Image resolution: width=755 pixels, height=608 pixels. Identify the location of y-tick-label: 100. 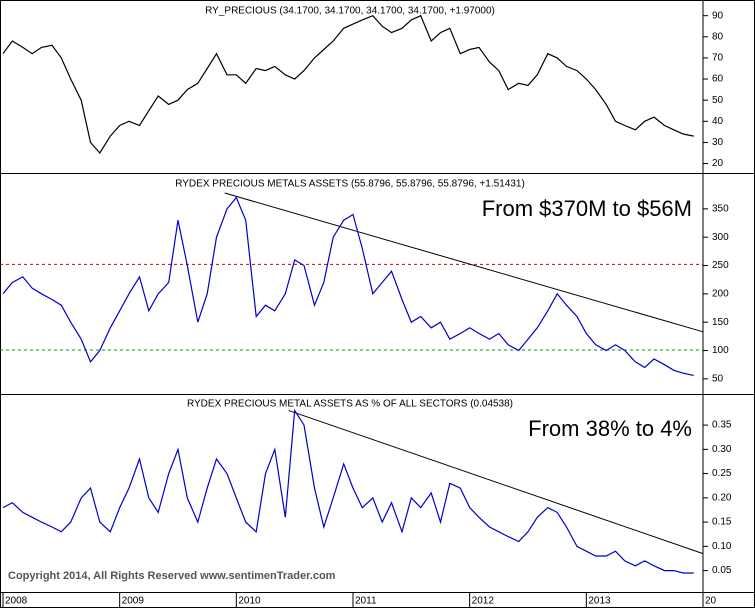
(720, 350).